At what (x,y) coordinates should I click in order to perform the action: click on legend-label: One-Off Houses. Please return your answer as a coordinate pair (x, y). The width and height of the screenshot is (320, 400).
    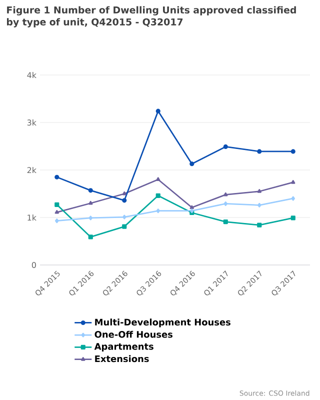
    Looking at the image, I should click on (133, 334).